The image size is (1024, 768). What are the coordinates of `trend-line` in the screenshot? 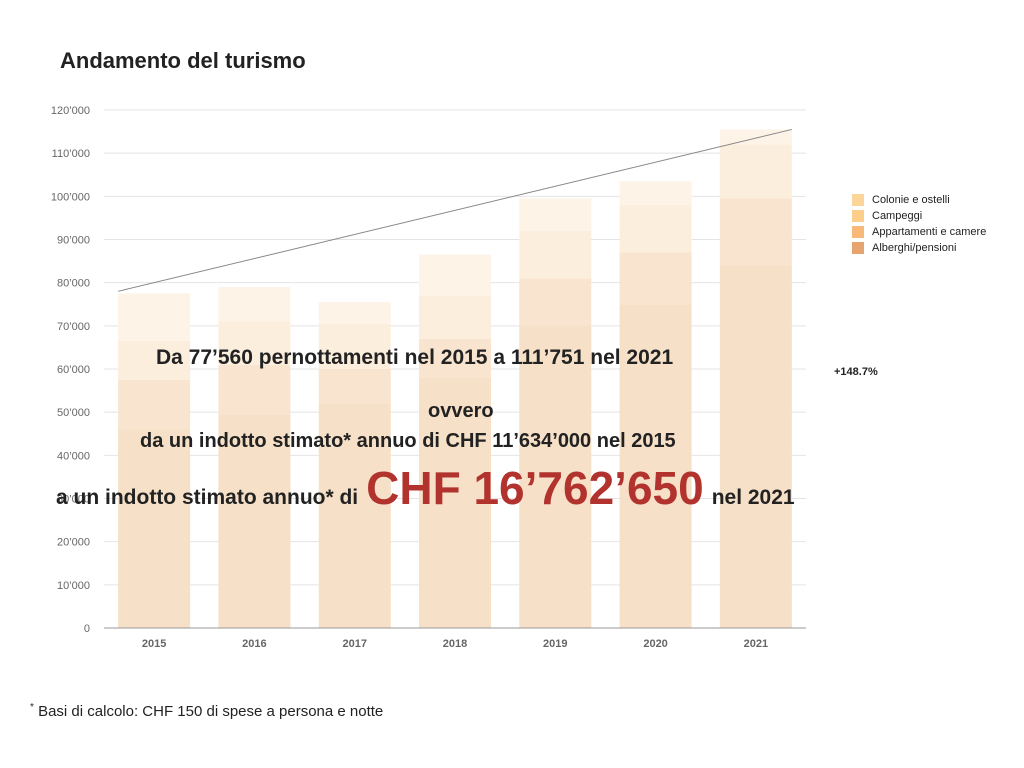 It's located at (455, 210).